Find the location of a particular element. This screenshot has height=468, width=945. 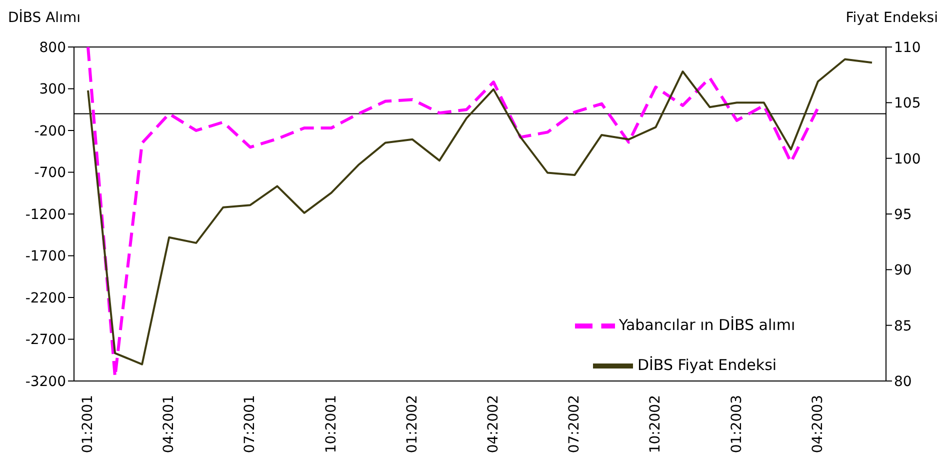

x-tick-label: 07:2002 is located at coordinates (574, 424).